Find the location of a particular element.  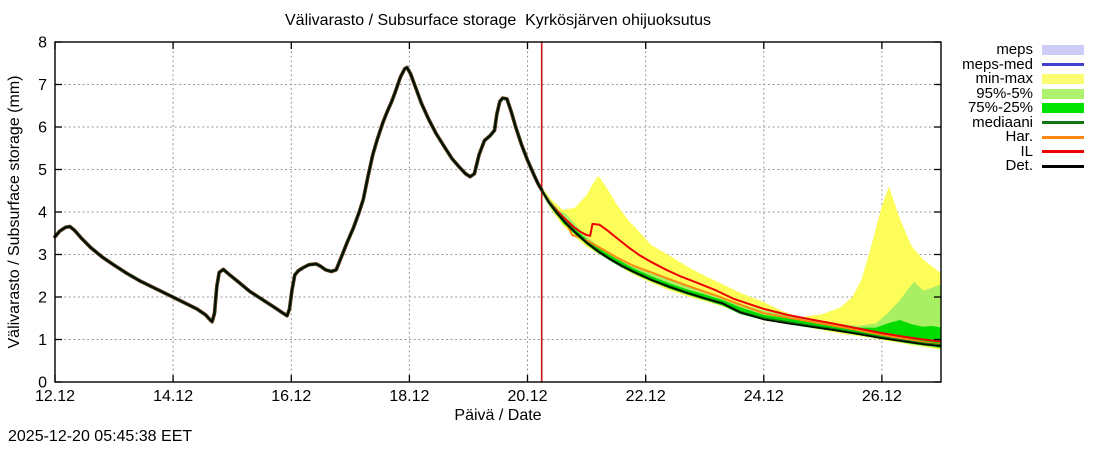

y-tick-label: 3 is located at coordinates (42, 255).